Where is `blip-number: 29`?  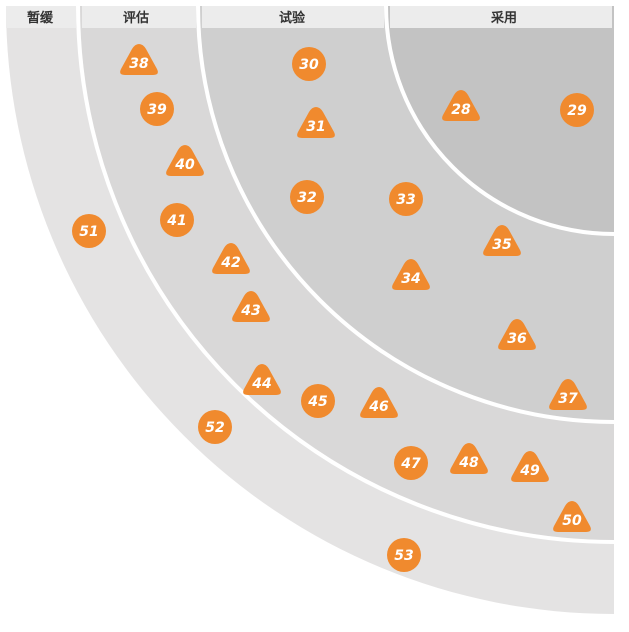
blip-number: 29 is located at coordinates (577, 111).